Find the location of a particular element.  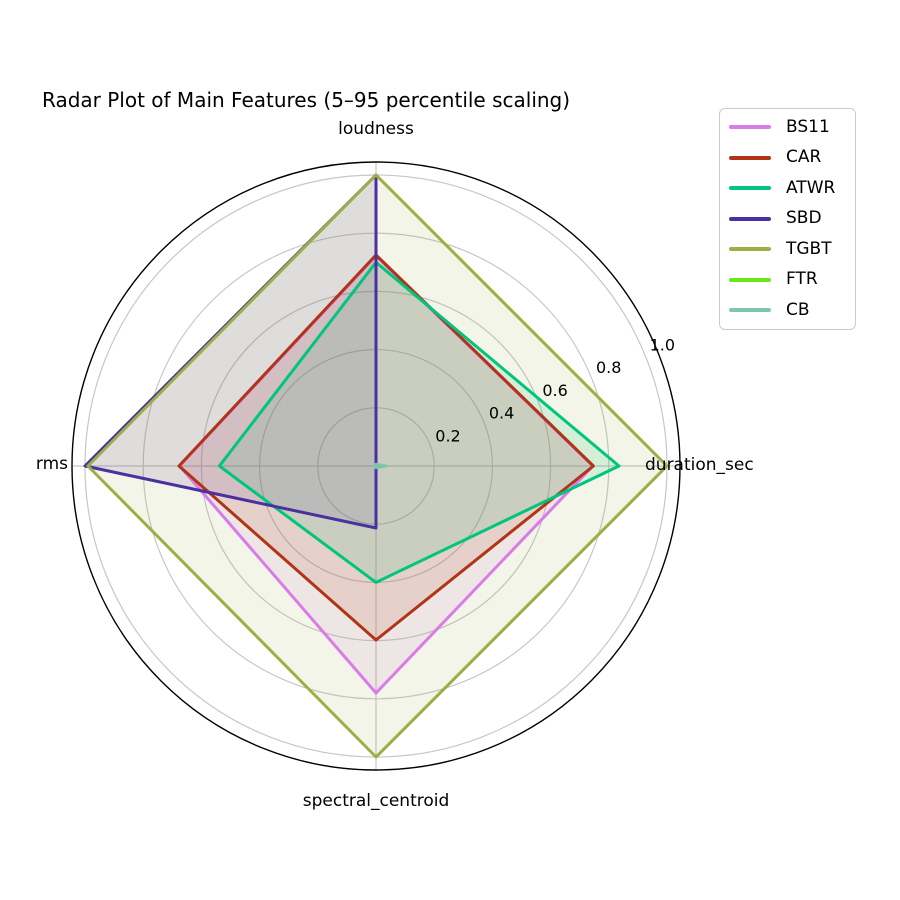

axis-label-spectral-centroid: spectral_centroid is located at coordinates (376, 801).